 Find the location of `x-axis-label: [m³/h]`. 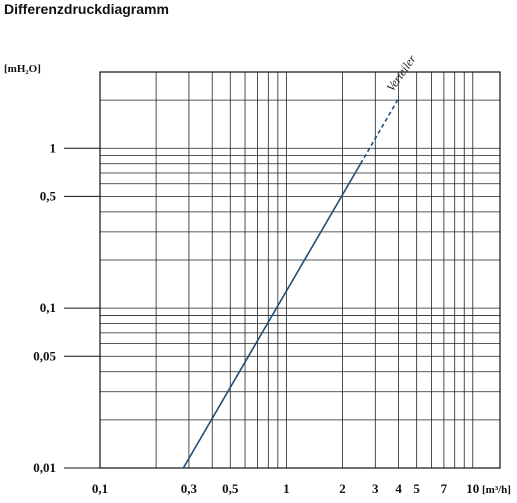

x-axis-label: [m³/h] is located at coordinates (496, 490).